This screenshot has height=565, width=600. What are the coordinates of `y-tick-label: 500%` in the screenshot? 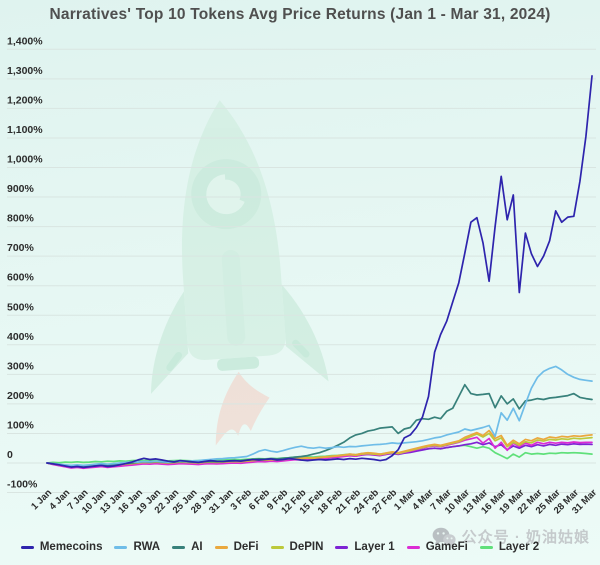 It's located at (21, 307).